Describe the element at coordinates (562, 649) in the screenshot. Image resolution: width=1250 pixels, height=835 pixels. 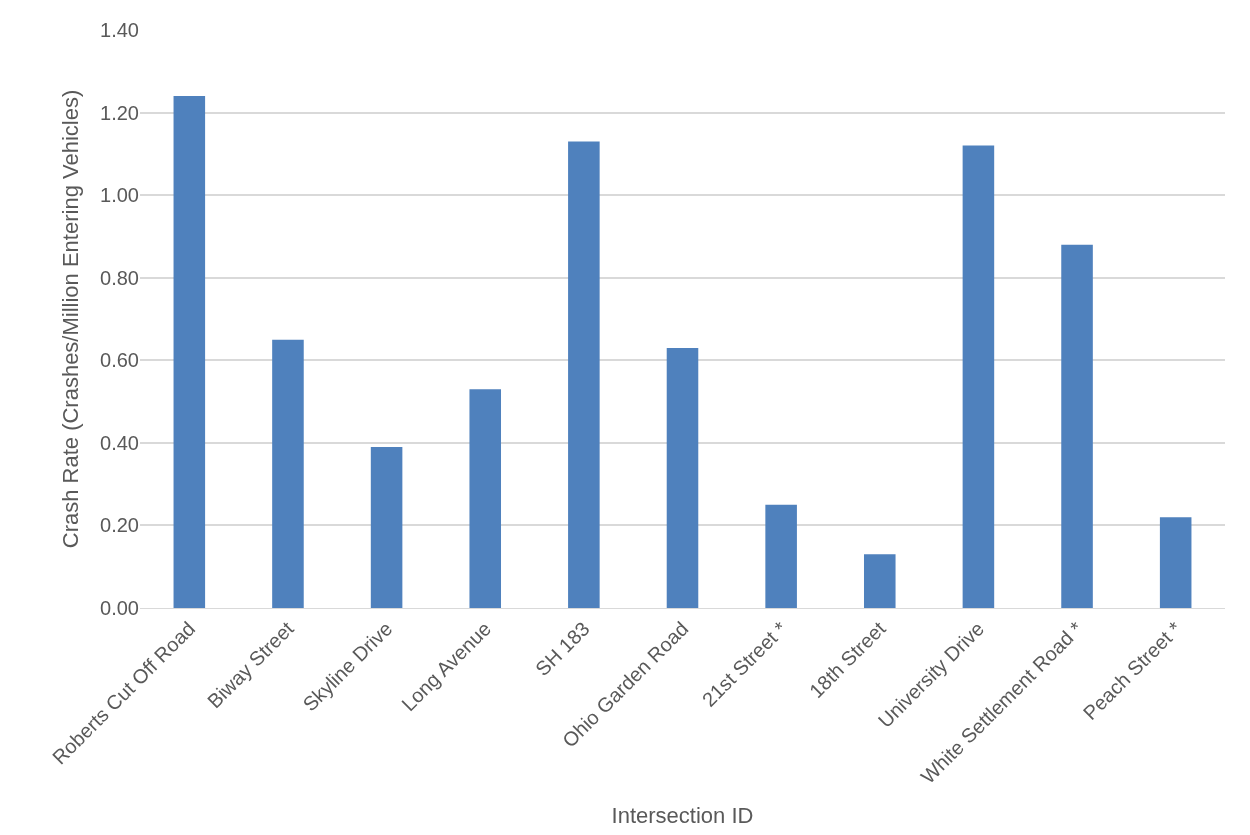
I see `x-tick-label: SH 183` at that location.